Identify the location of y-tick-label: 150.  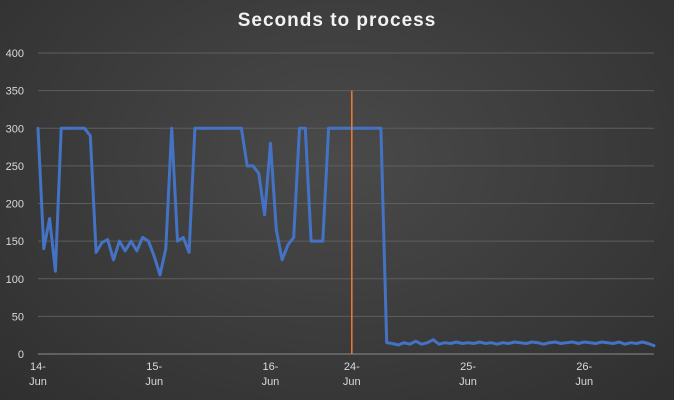
(15, 242).